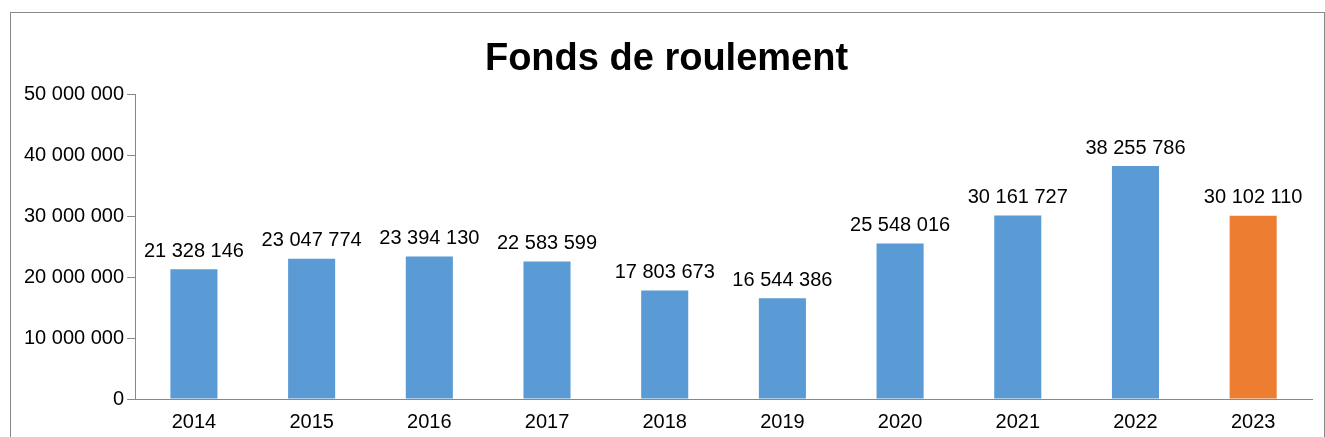 The image size is (1325, 437). What do you see at coordinates (429, 237) in the screenshot?
I see `data-label: 23 394 130` at bounding box center [429, 237].